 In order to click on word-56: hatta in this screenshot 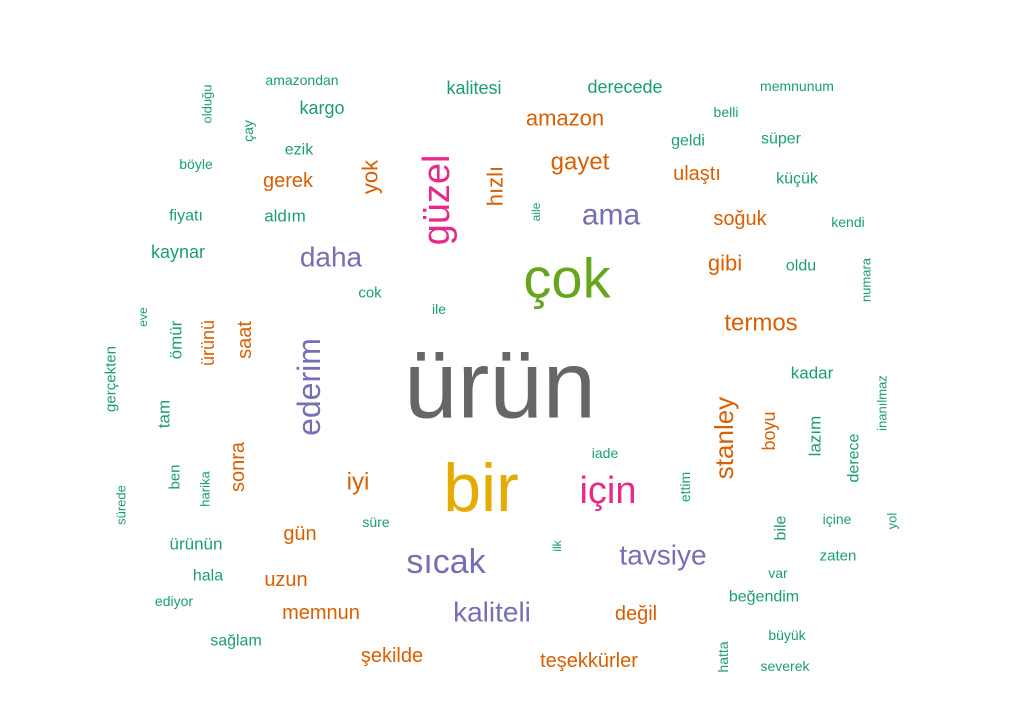, I will do `click(723, 656)`.